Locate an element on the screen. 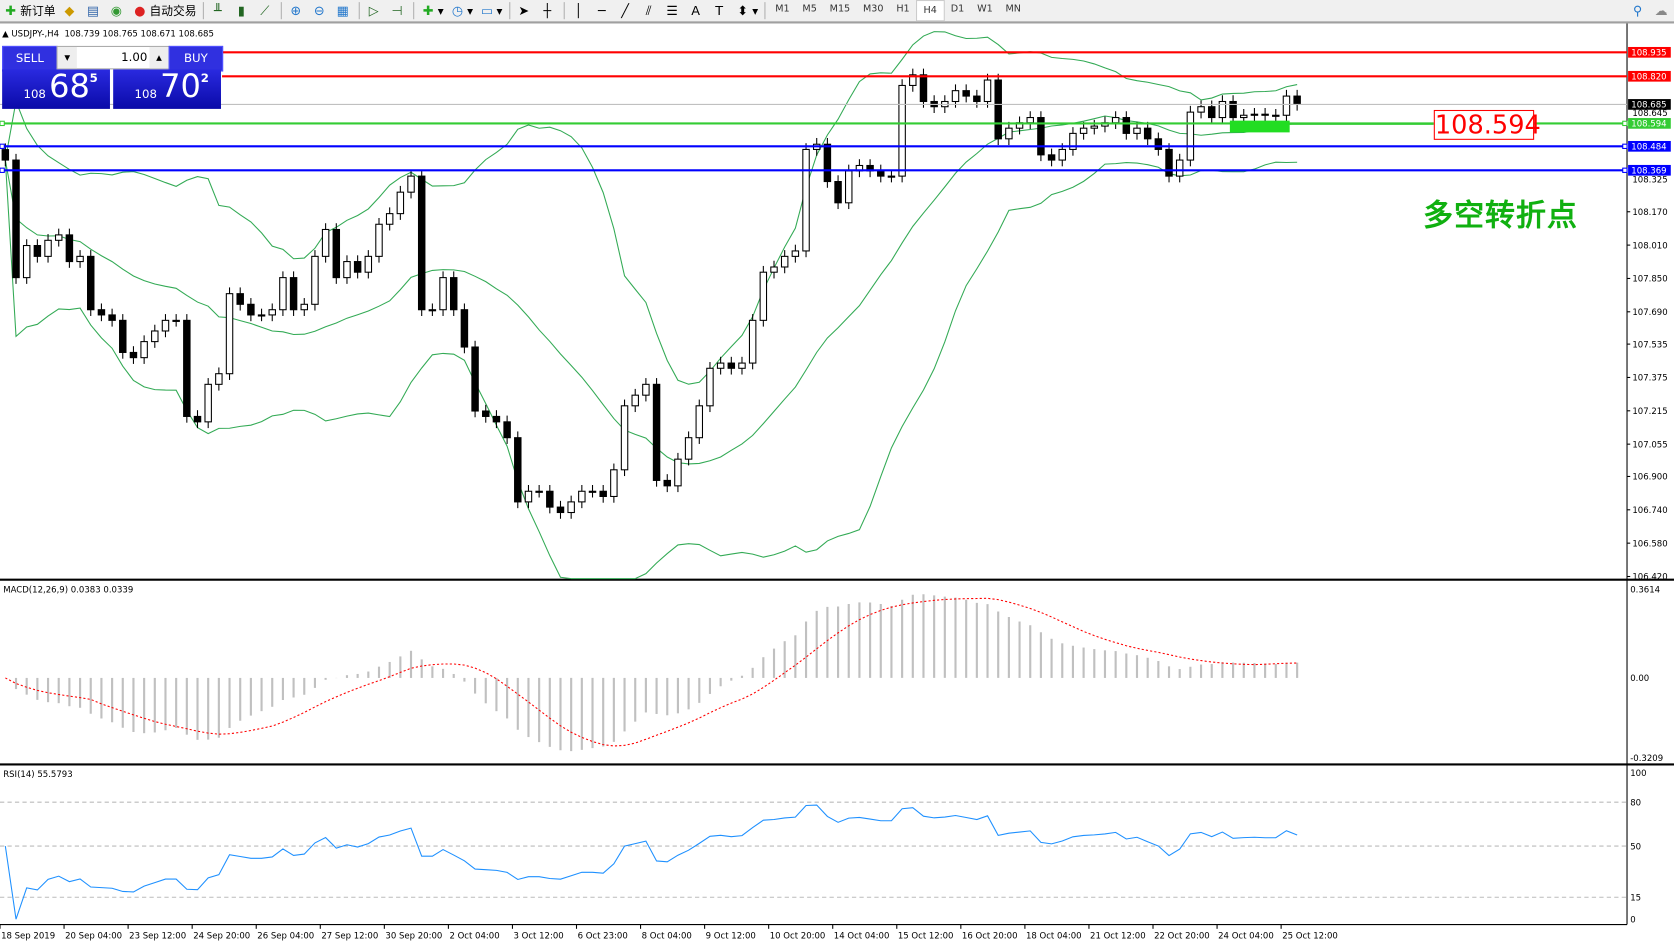 Image resolution: width=1674 pixels, height=946 pixels. time-tick-label: 16 Oct 20:00 is located at coordinates (990, 936).